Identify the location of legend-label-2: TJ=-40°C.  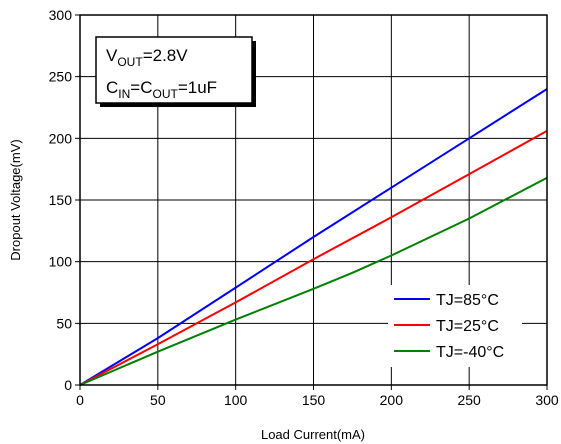
(470, 352).